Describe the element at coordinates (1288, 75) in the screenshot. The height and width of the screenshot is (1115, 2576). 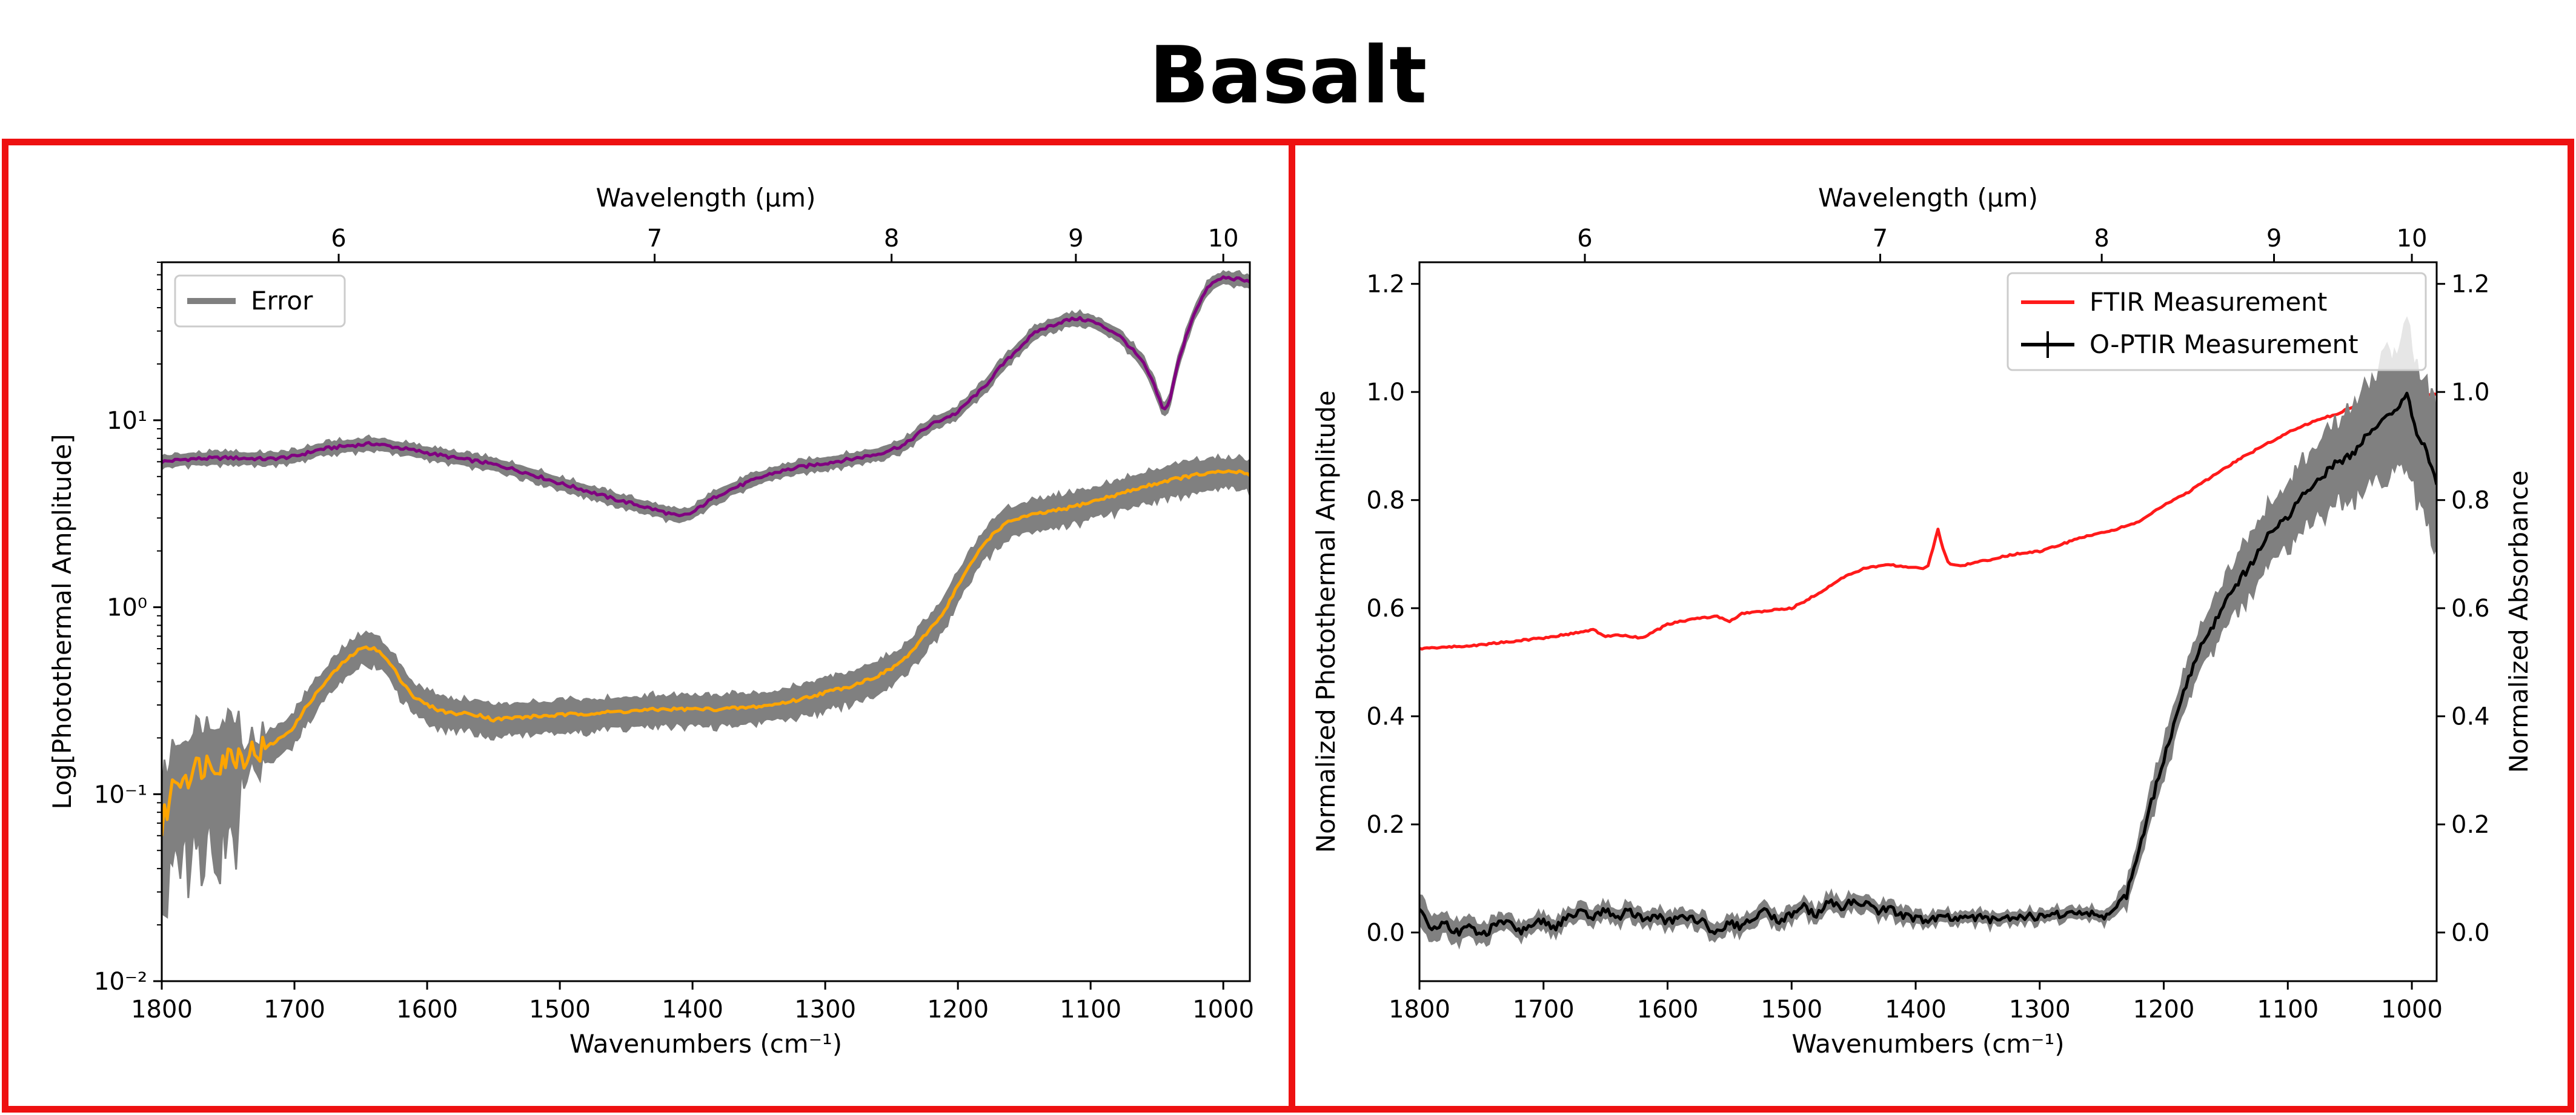
I see `page-title: Basalt` at that location.